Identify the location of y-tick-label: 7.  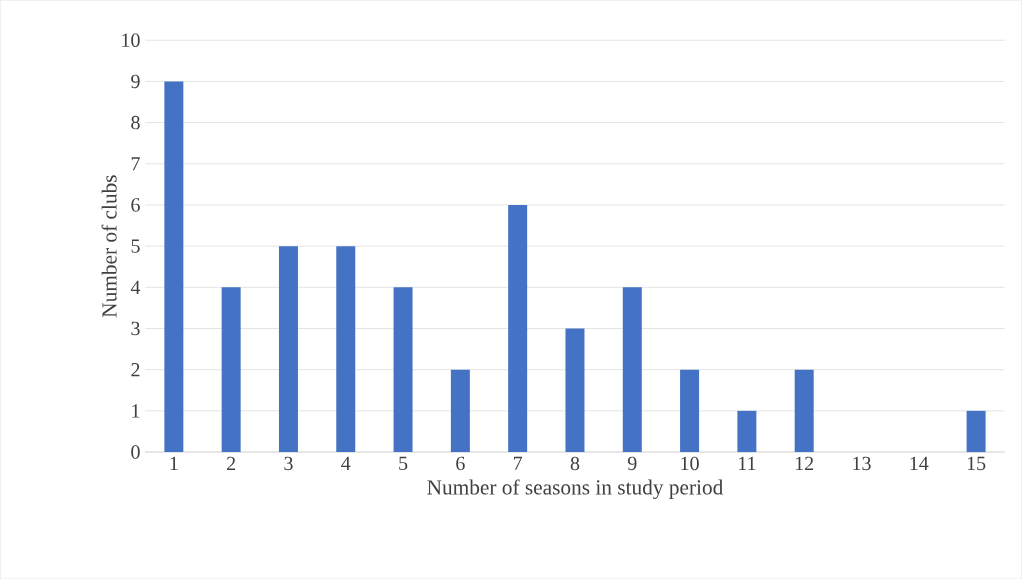
(135, 164).